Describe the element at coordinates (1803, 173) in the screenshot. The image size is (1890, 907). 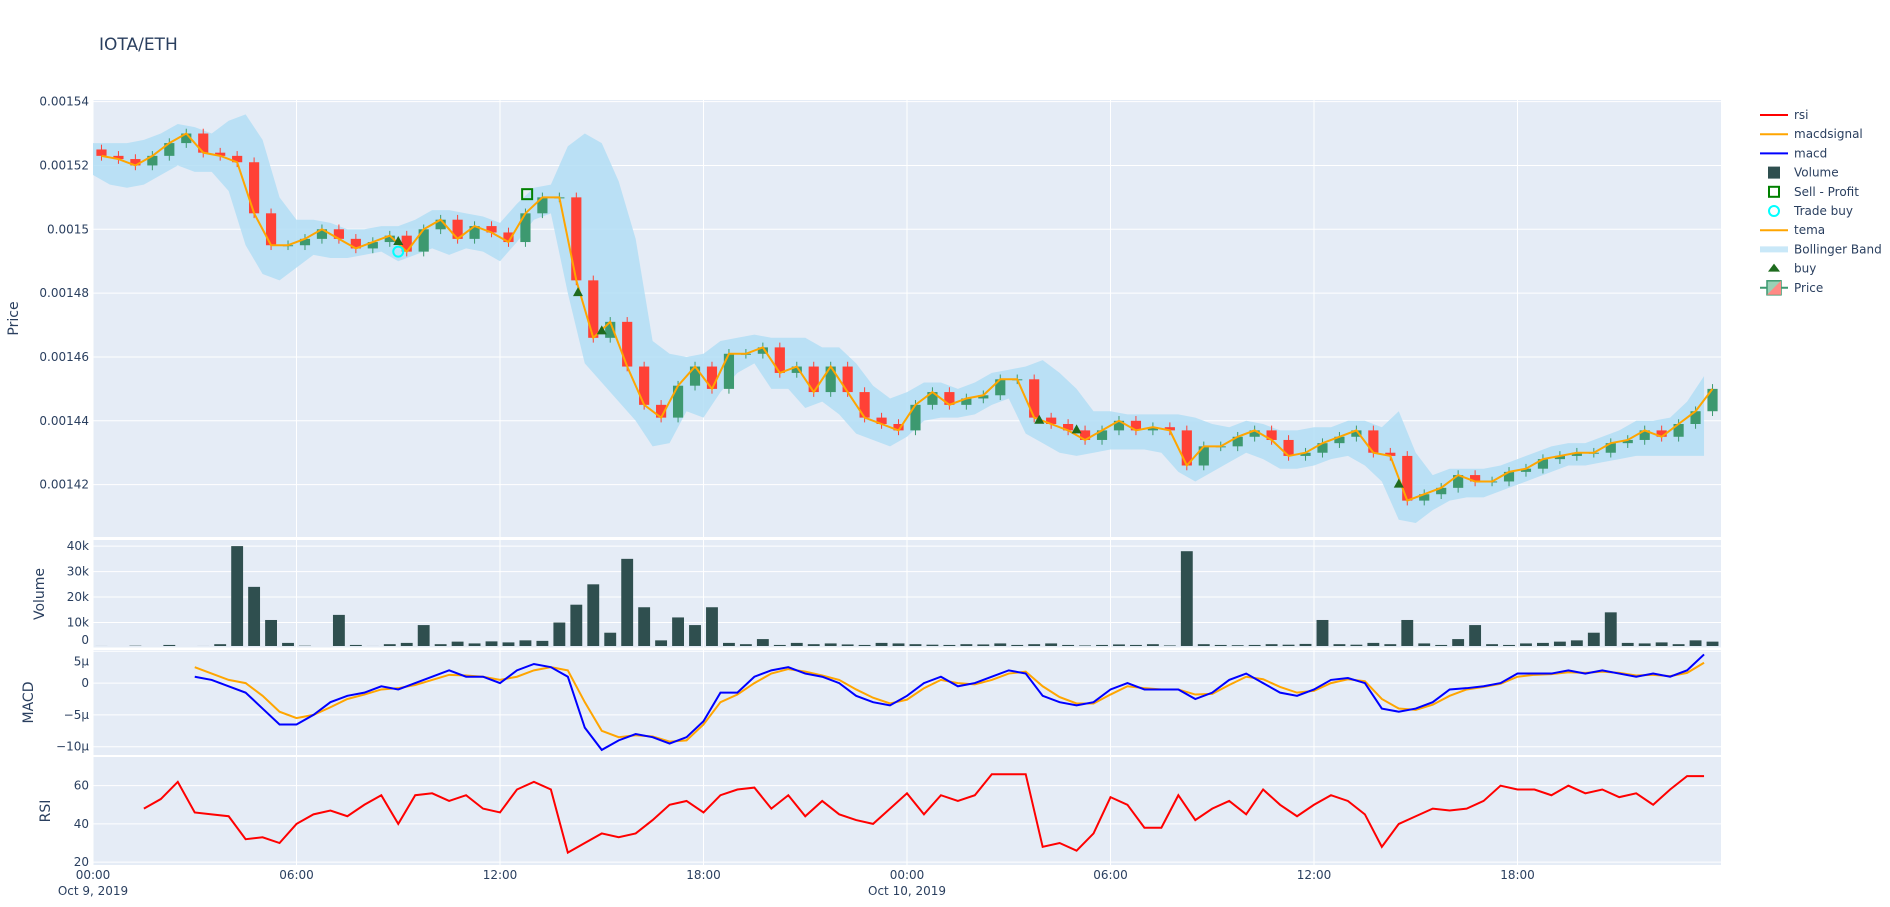
I see `legend-item-volume: Volume` at that location.